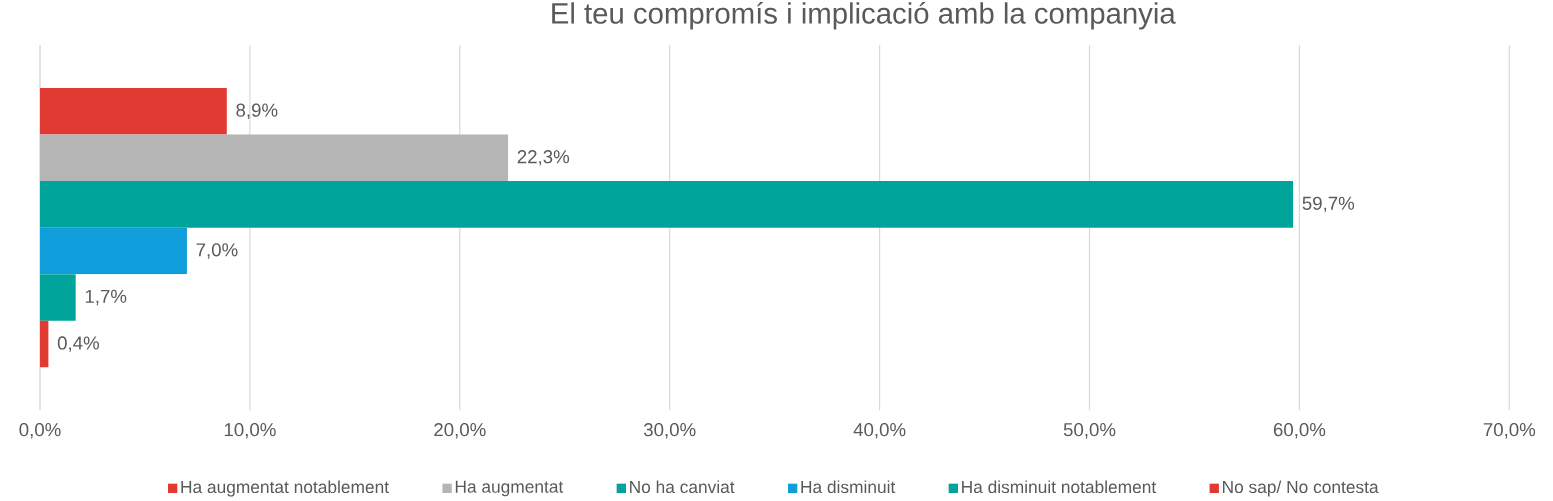 This screenshot has height=501, width=1553. What do you see at coordinates (285, 488) in the screenshot?
I see `legend-label: Ha augmentat notablement` at bounding box center [285, 488].